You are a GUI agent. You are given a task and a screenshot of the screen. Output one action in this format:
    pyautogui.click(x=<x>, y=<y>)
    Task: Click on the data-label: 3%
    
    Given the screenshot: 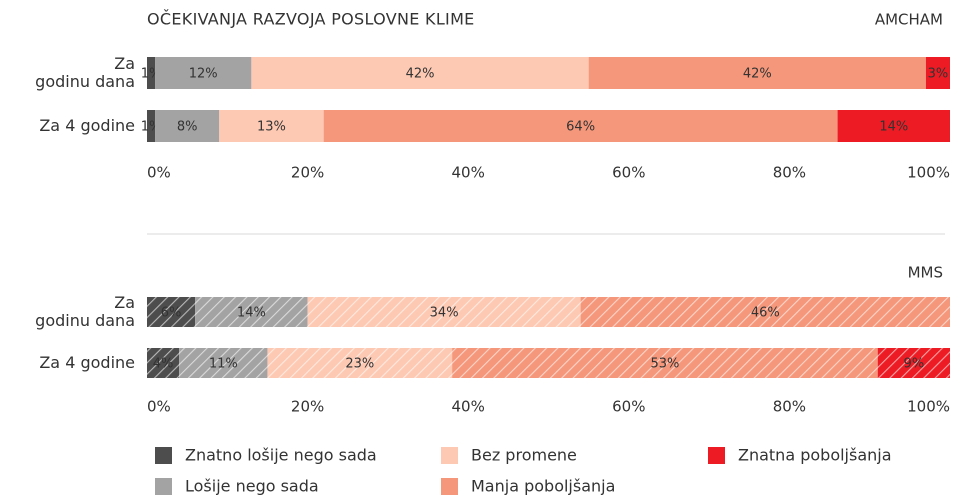 What is the action you would take?
    pyautogui.click(x=938, y=74)
    